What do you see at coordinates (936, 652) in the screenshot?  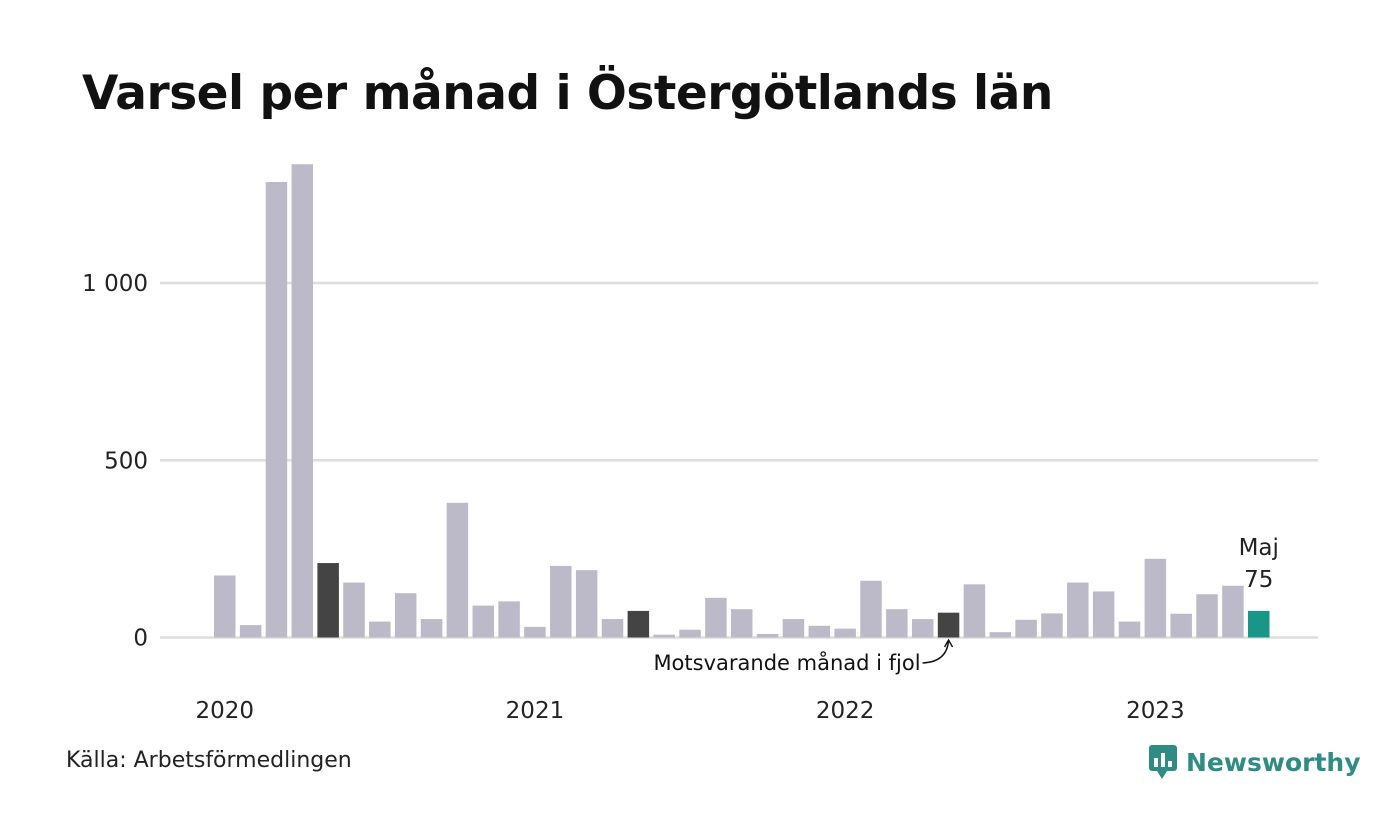 I see `annotation-arrow-line` at bounding box center [936, 652].